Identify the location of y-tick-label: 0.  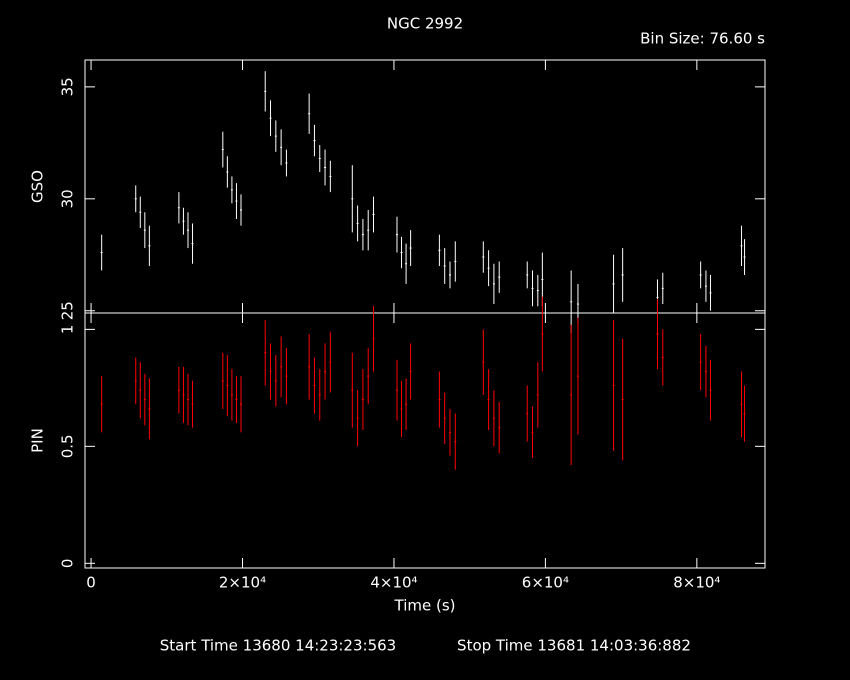
(68, 564).